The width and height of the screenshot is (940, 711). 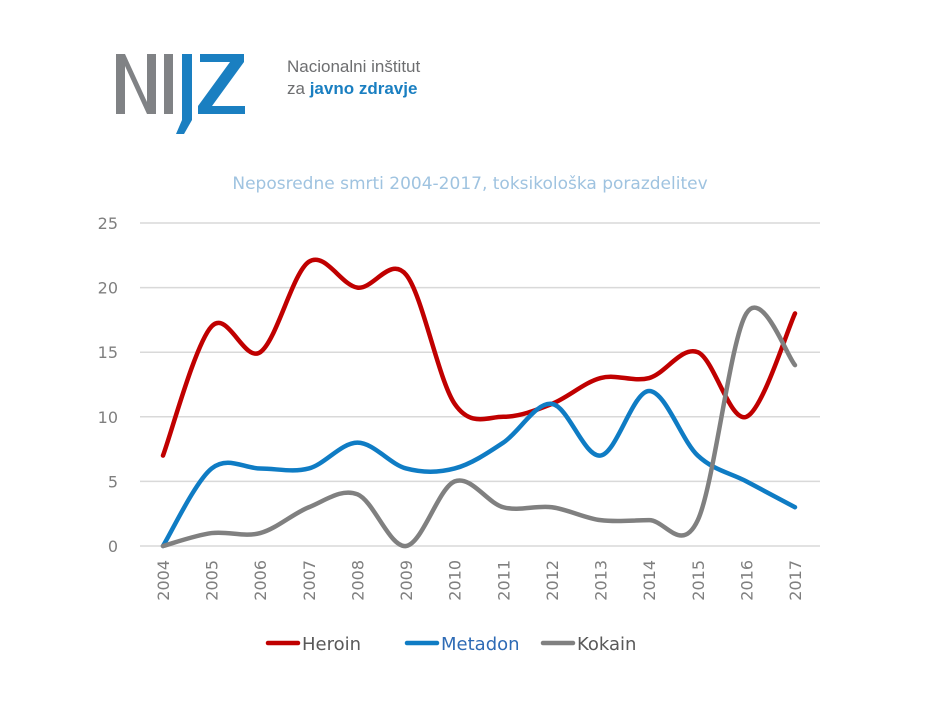 What do you see at coordinates (296, 88) in the screenshot?
I see `logo-line2-prefix: za` at bounding box center [296, 88].